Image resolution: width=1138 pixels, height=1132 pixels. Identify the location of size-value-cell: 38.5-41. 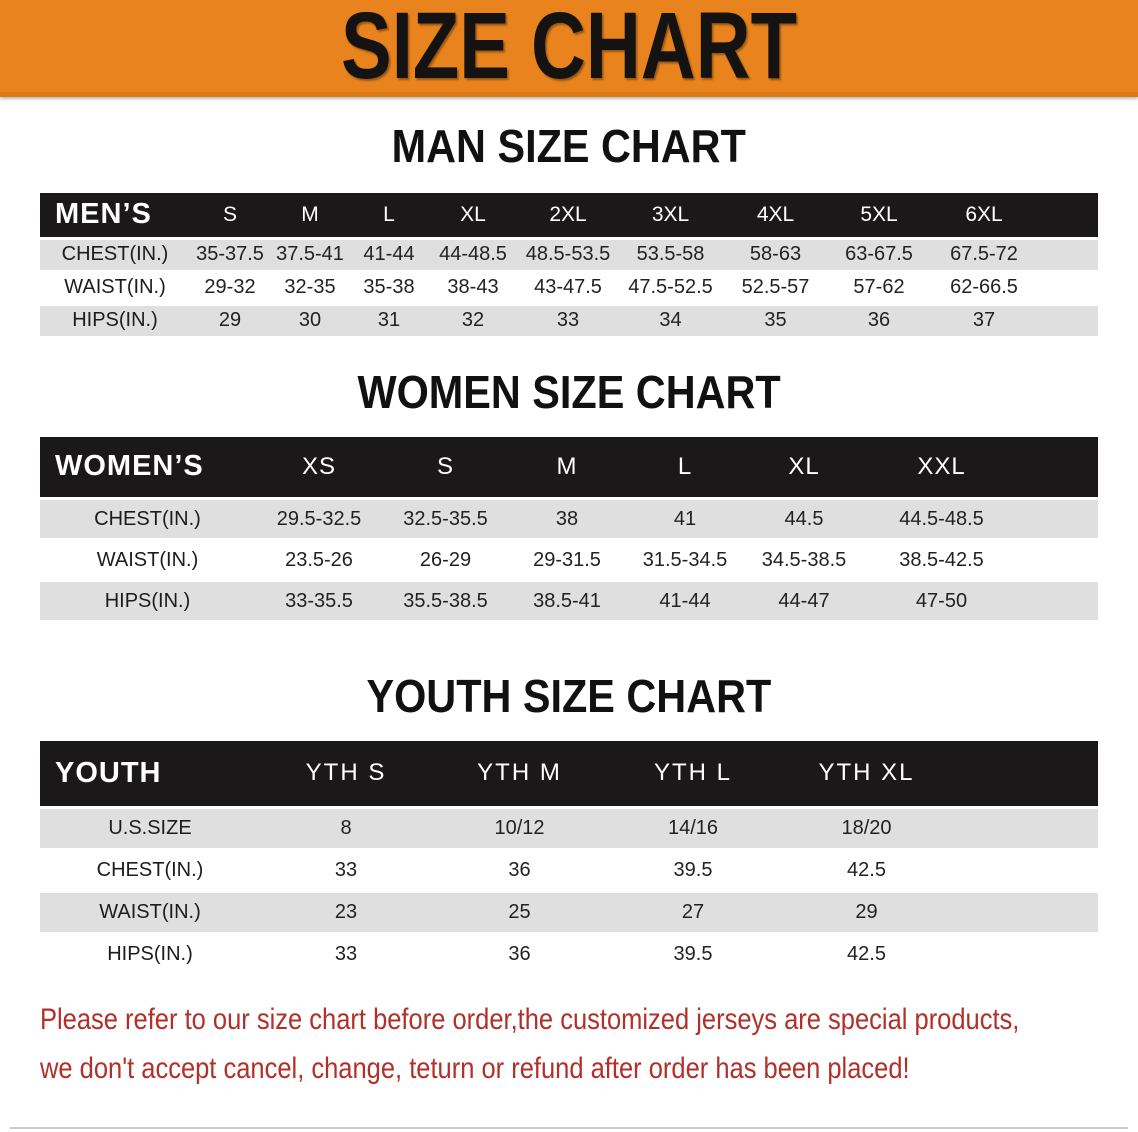
(567, 601).